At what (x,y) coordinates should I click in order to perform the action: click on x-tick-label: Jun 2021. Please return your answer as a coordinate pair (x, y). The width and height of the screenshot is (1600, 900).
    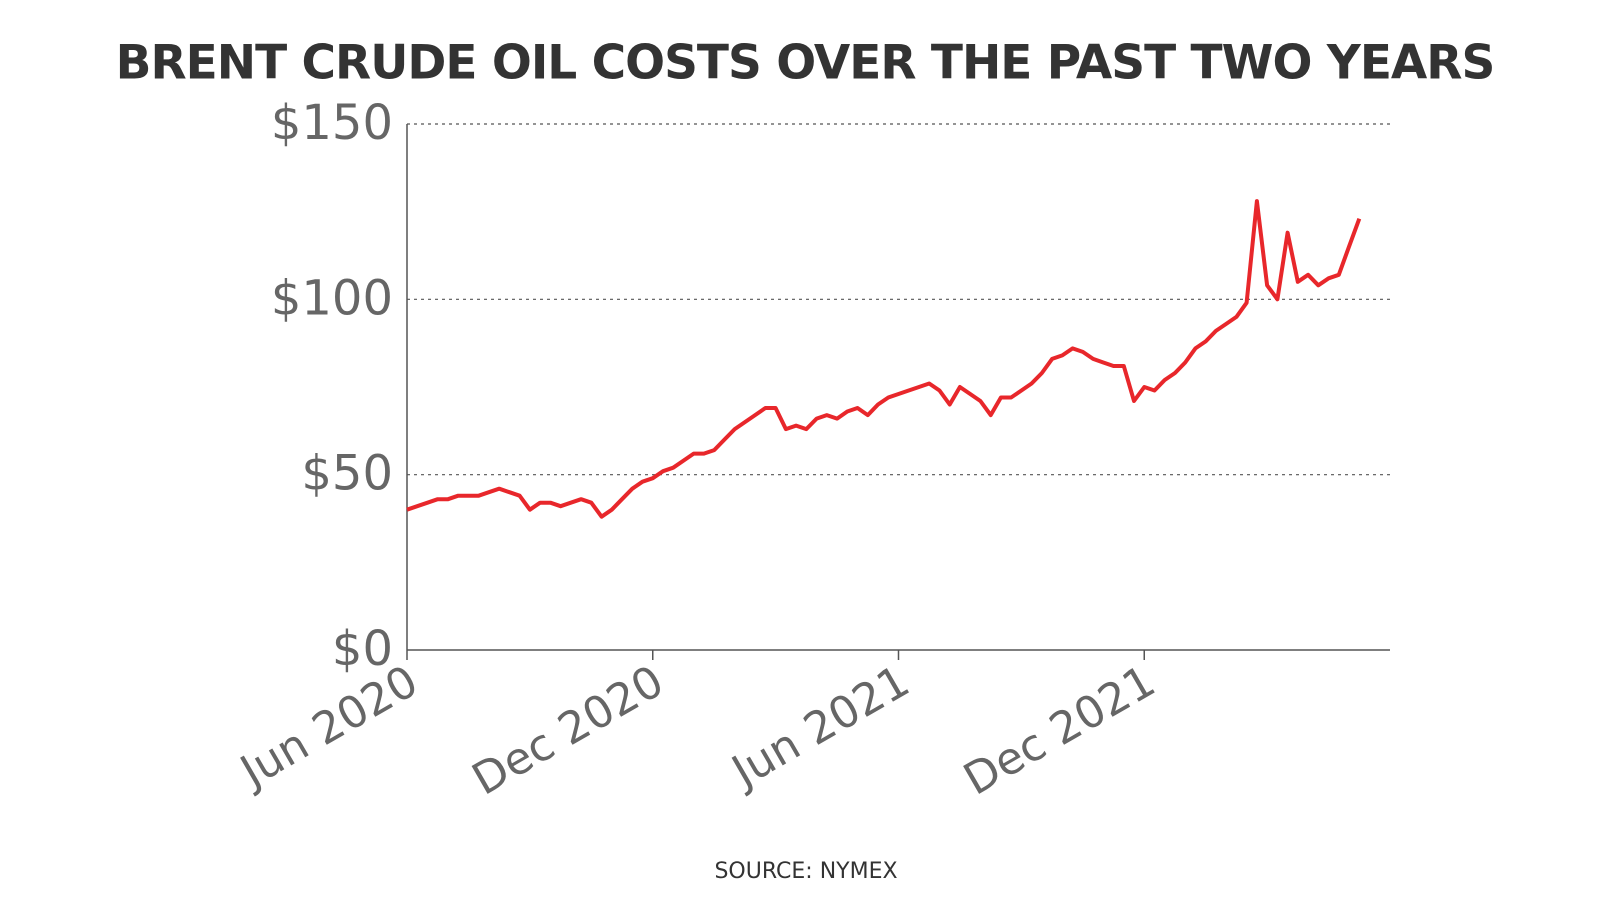
    Looking at the image, I should click on (819, 727).